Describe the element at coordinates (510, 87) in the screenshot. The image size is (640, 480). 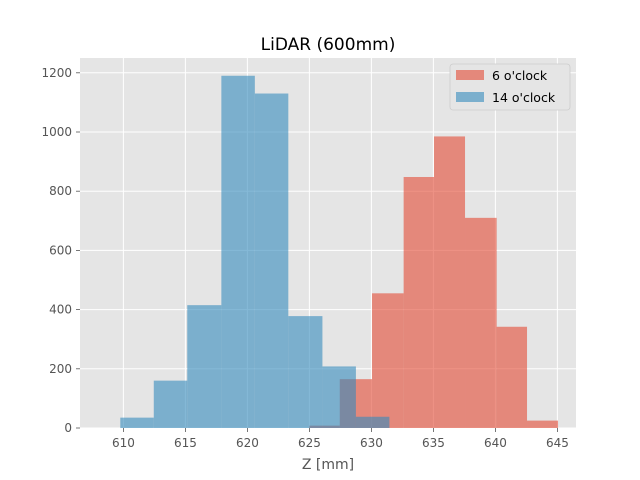
I see `legend: 6 o'clock 14 o'clock` at that location.